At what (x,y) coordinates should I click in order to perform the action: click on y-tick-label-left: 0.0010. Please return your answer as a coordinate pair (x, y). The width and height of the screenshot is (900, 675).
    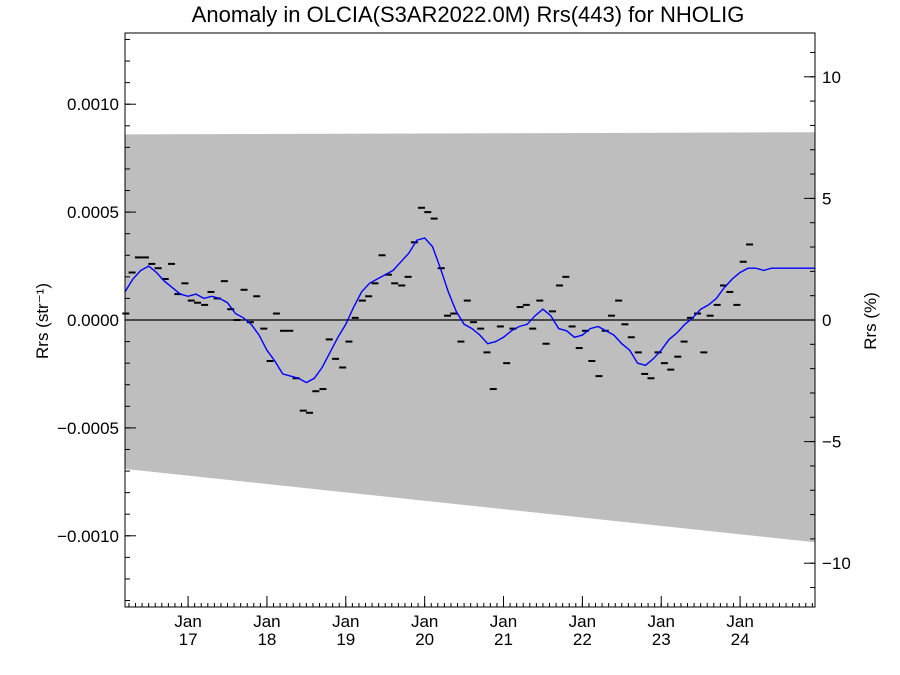
    Looking at the image, I should click on (93, 104).